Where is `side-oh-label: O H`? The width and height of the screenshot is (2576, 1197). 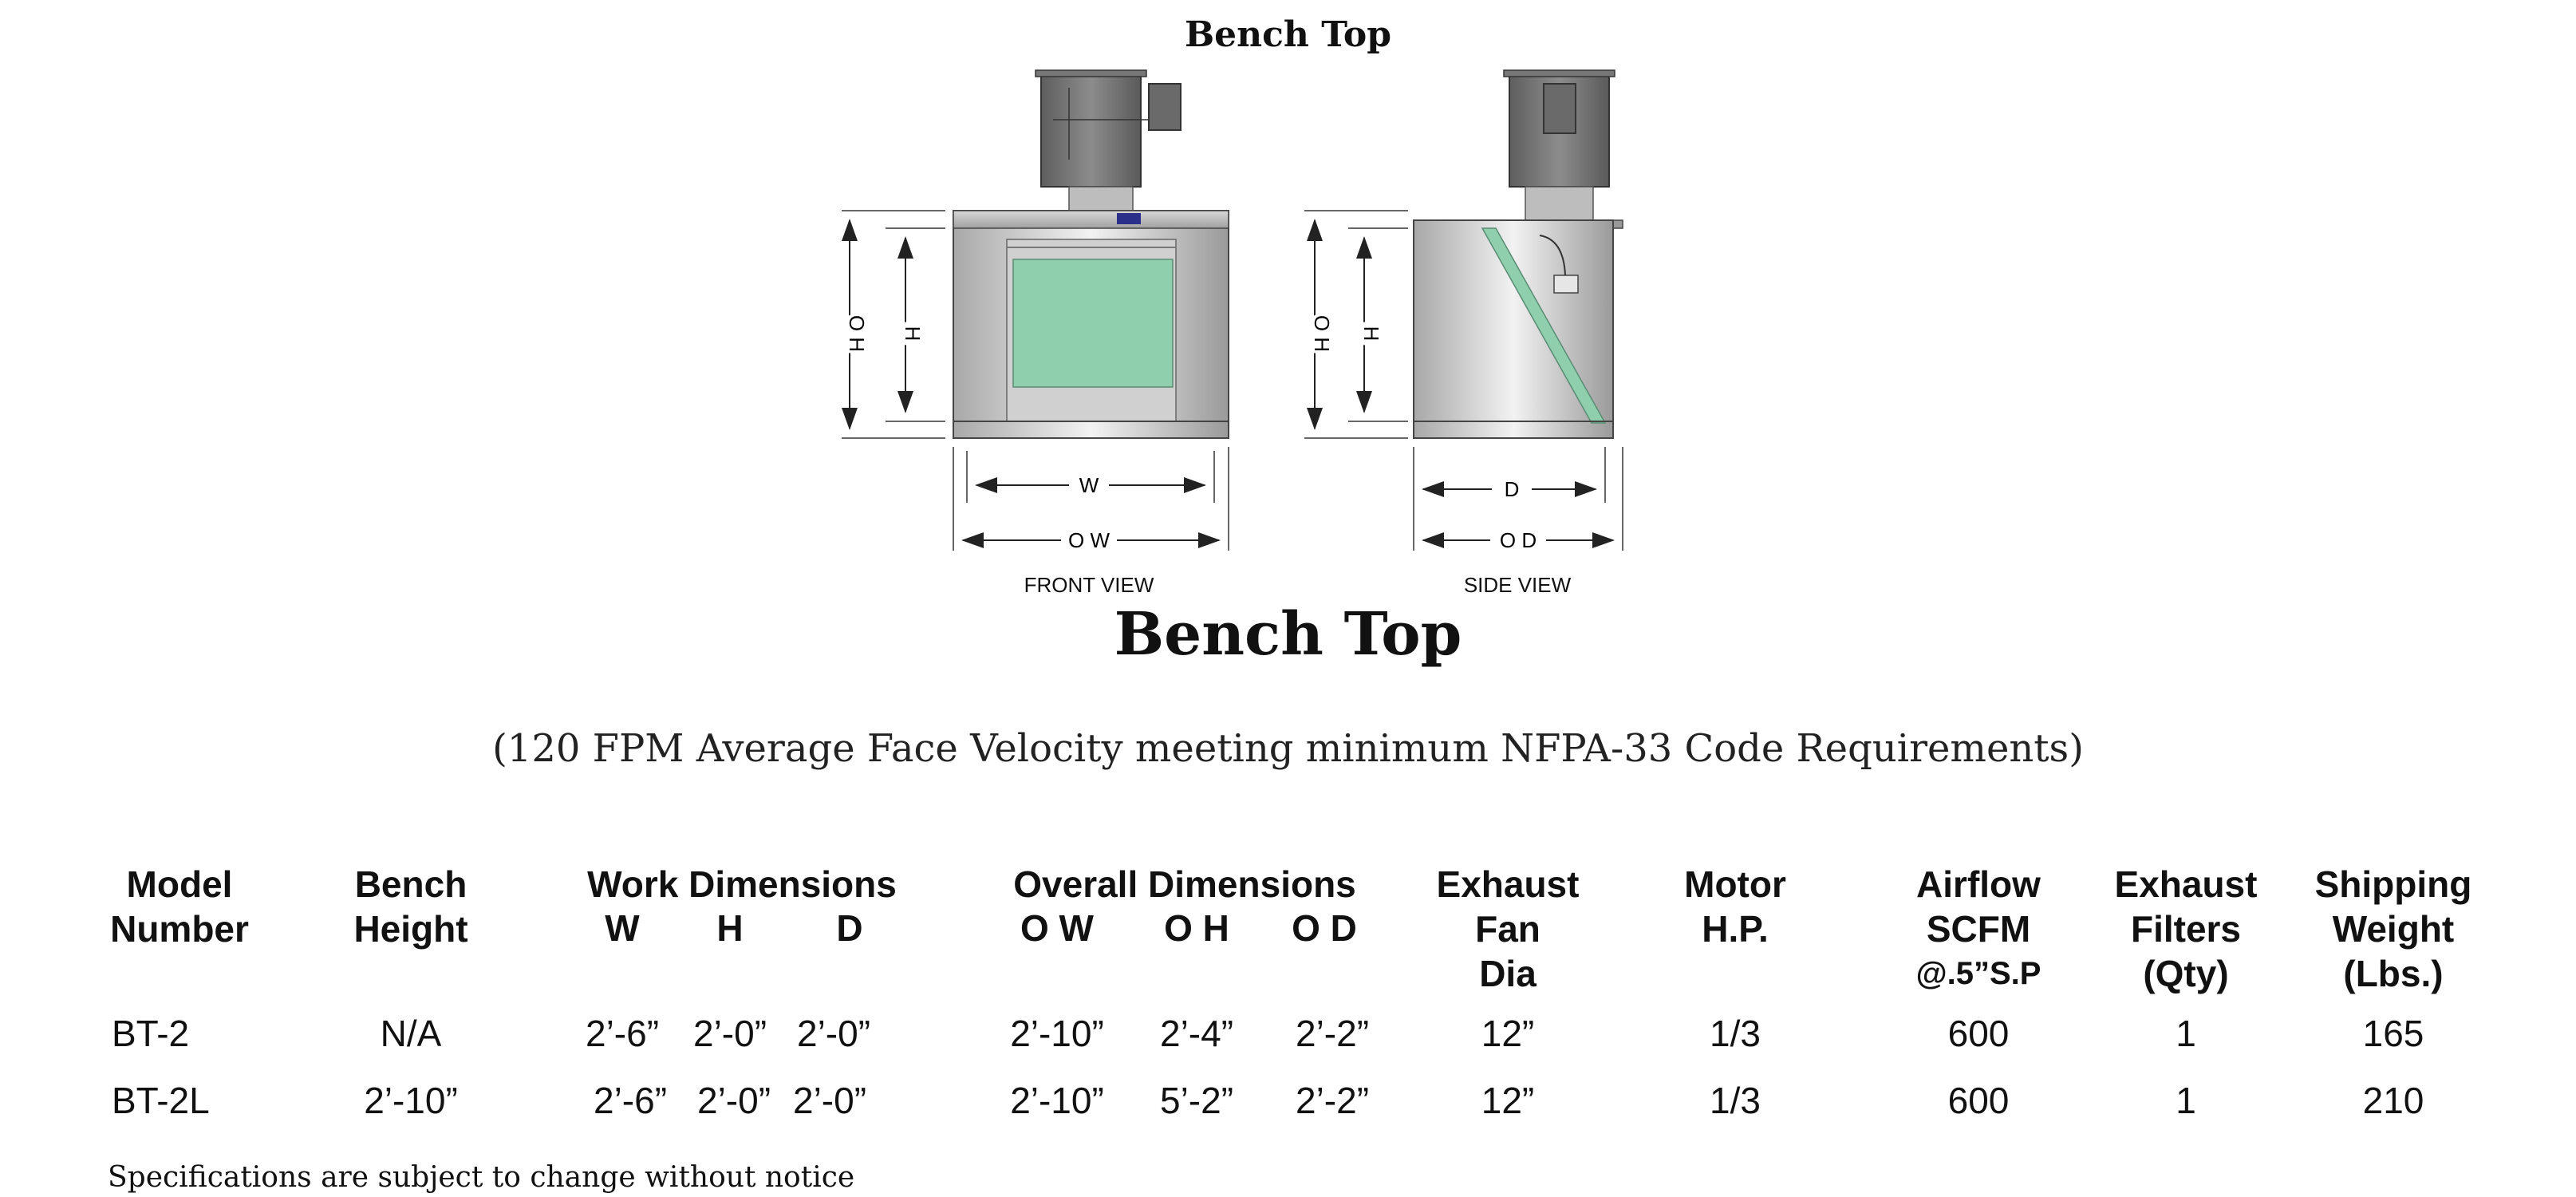
side-oh-label: O H is located at coordinates (1322, 333).